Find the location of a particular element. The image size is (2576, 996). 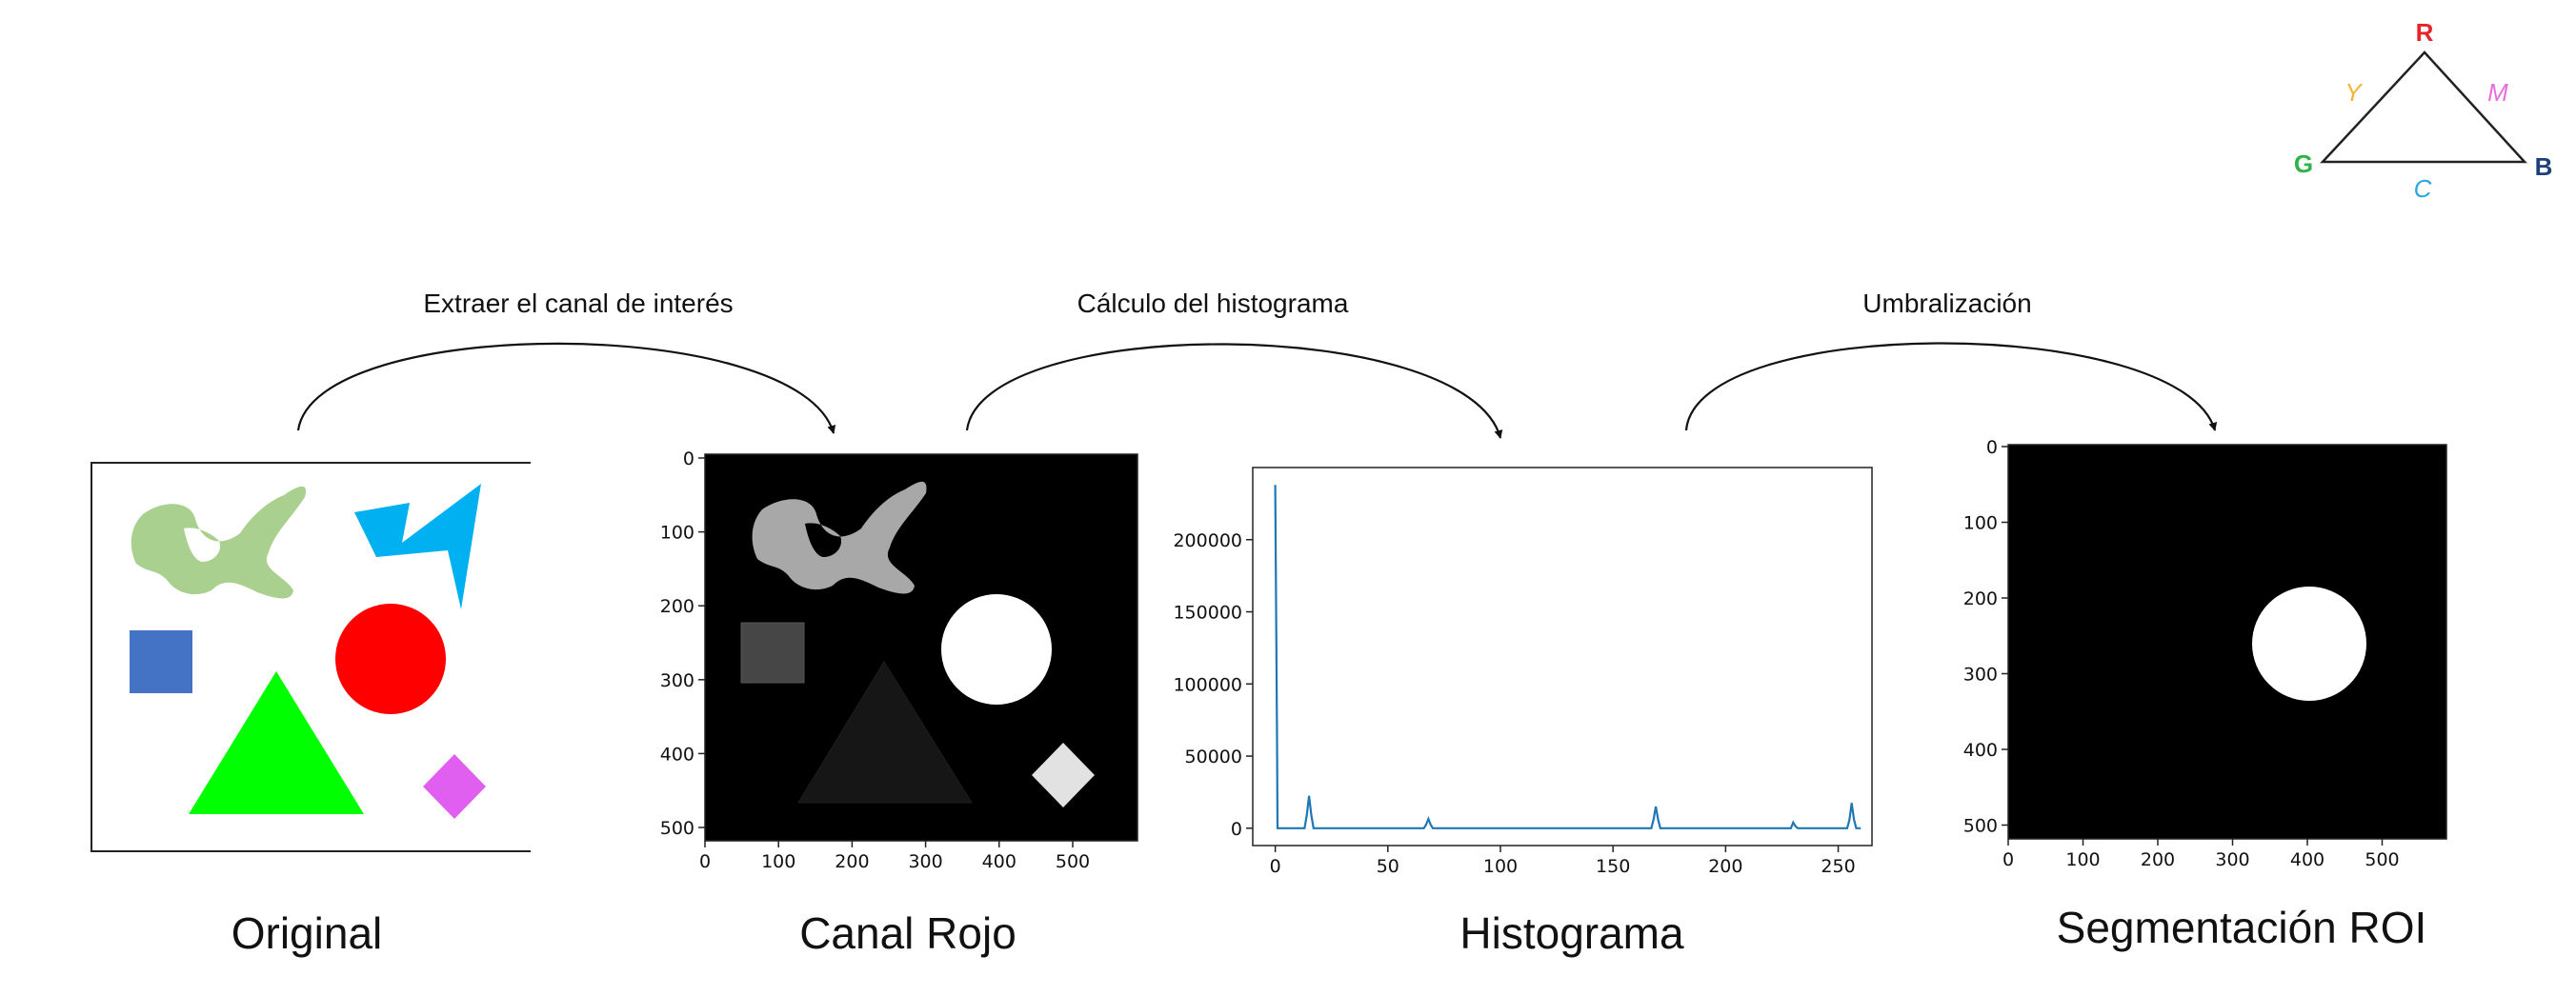

histogram-y-tick-label: 50000 is located at coordinates (1213, 757).